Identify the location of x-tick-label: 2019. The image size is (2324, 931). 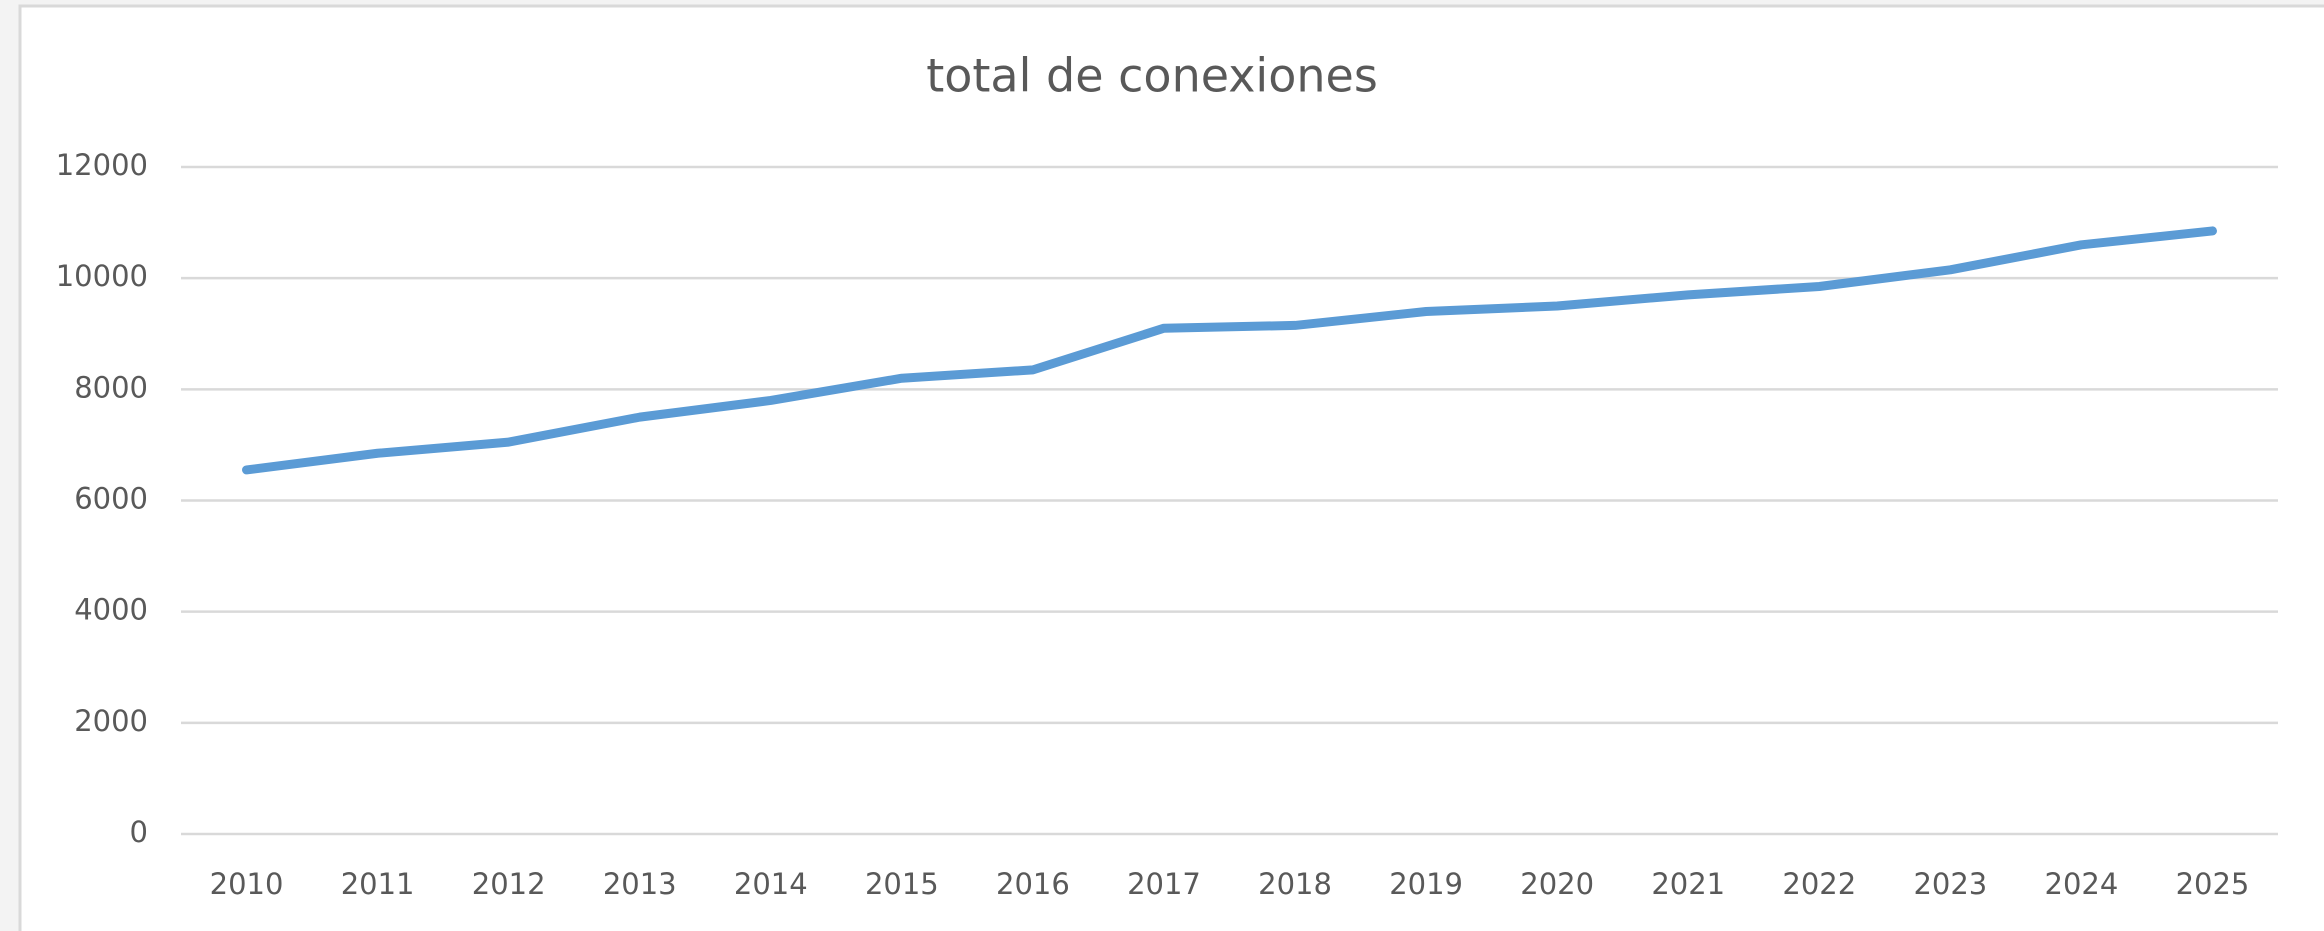
(1426, 884).